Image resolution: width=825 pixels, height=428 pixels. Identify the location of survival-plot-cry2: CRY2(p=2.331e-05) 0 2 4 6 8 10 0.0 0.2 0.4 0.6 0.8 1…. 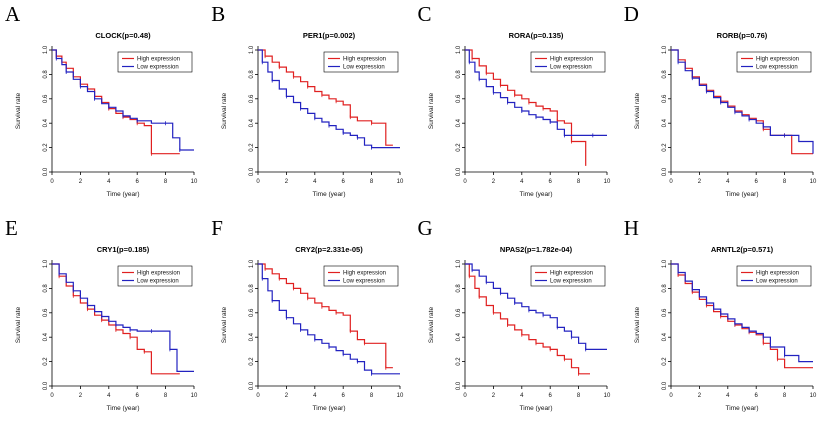
(312, 328).